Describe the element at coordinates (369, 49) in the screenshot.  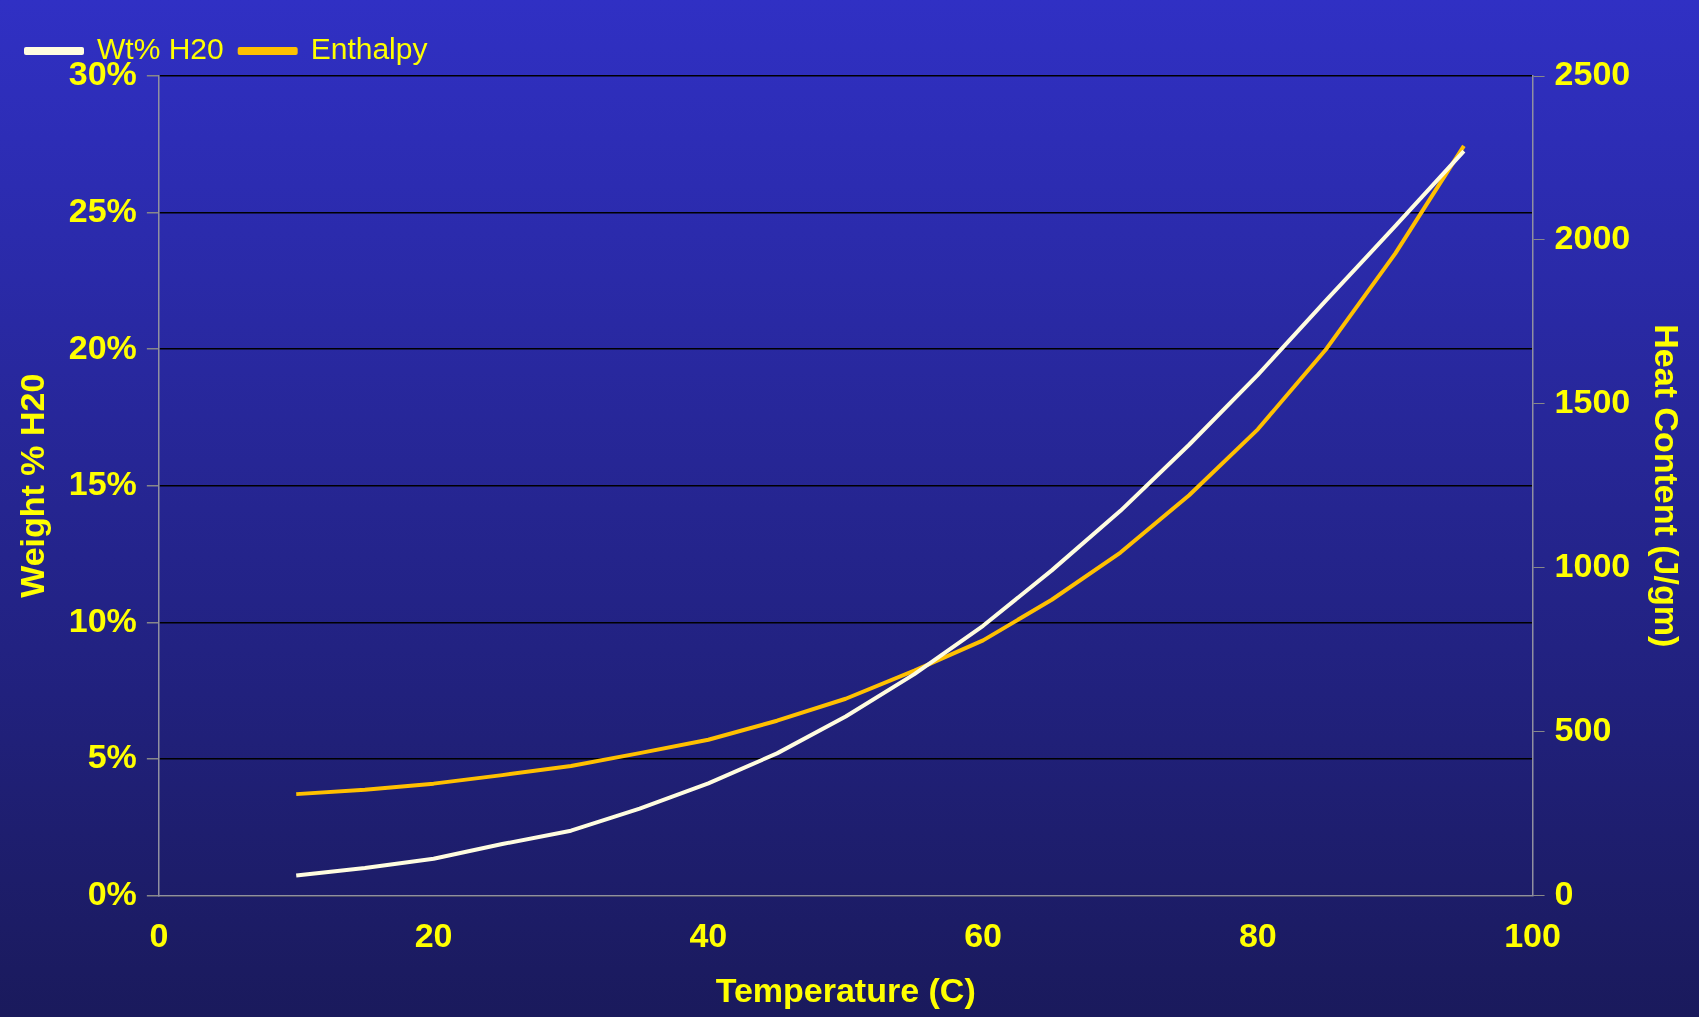
I see `legend-label: Enthalpy` at that location.